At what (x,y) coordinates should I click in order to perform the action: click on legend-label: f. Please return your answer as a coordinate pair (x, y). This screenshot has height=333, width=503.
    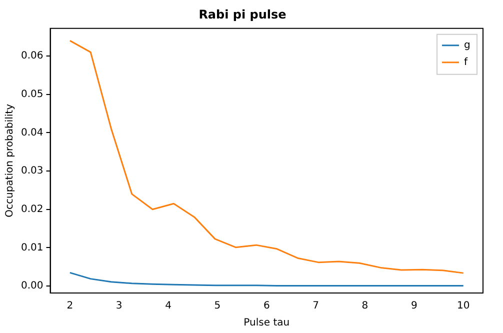
    Looking at the image, I should click on (466, 62).